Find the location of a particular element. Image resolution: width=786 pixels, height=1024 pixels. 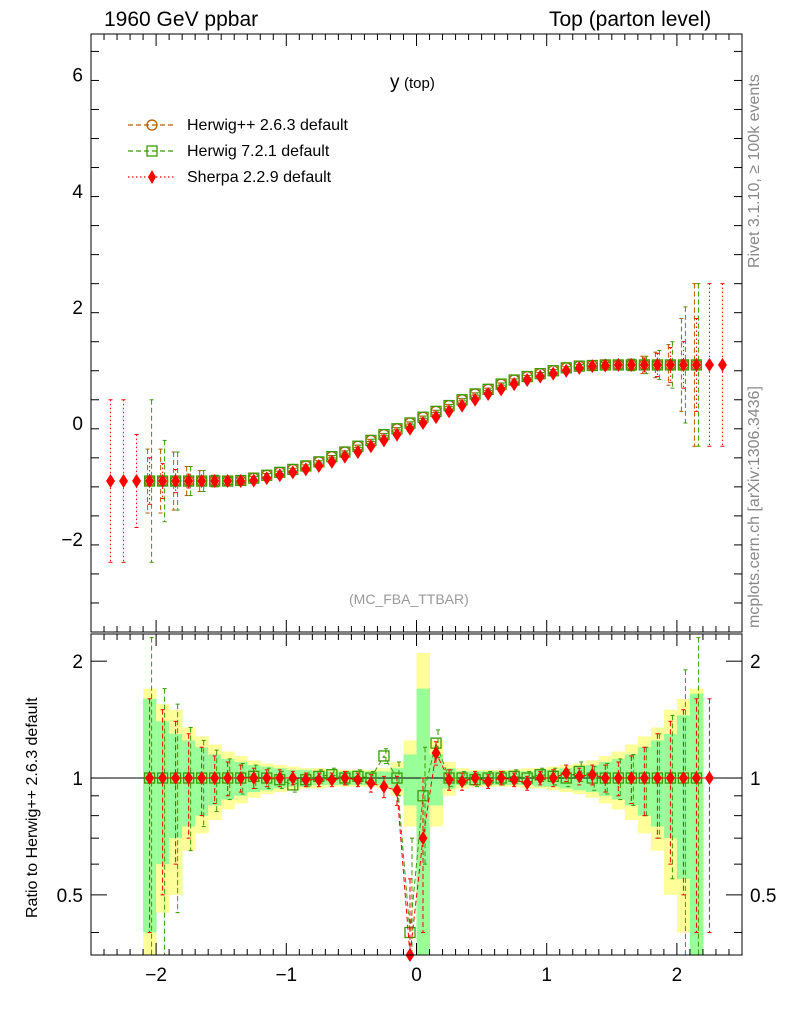

ratio-y-tick-label-right: 0.5 is located at coordinates (763, 896).